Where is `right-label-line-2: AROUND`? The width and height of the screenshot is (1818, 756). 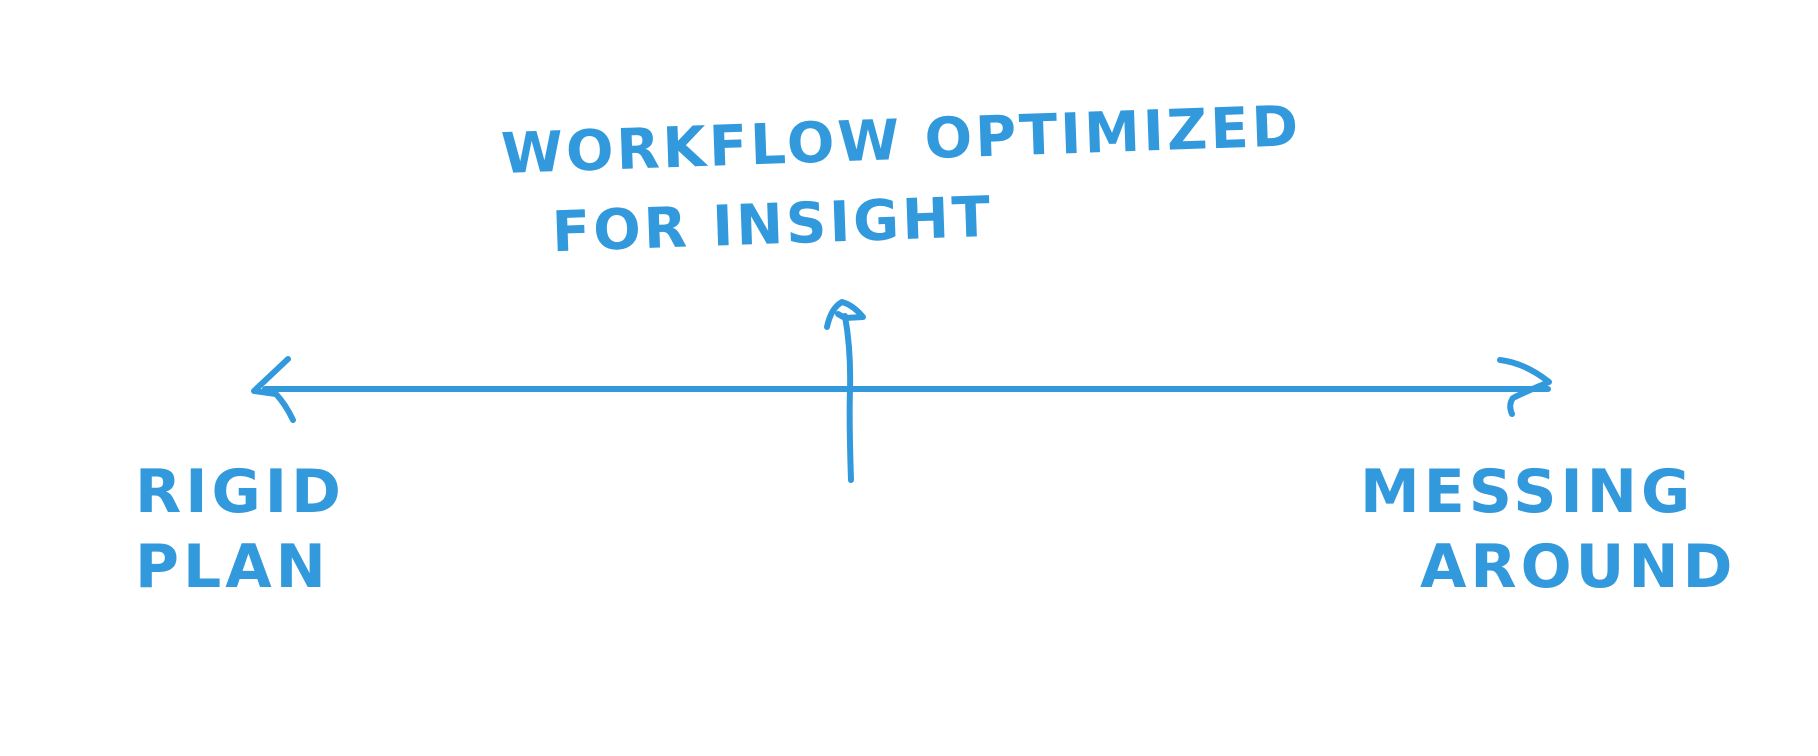
right-label-line-2: AROUND is located at coordinates (1578, 567).